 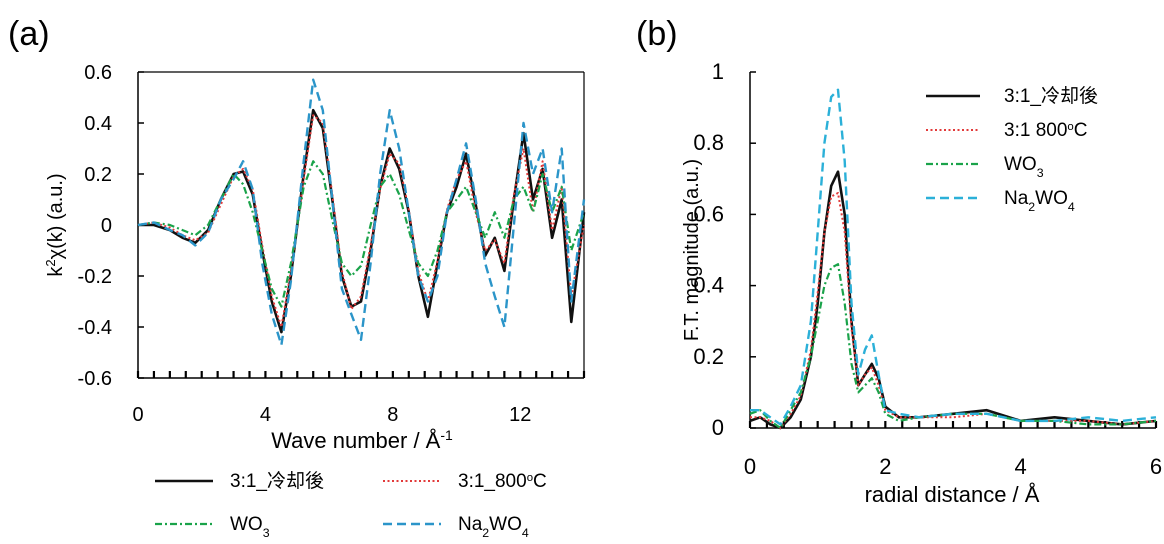 What do you see at coordinates (692, 250) in the screenshot?
I see `chart-b-y-axis-label: F.T. magnitude (a.u.)` at bounding box center [692, 250].